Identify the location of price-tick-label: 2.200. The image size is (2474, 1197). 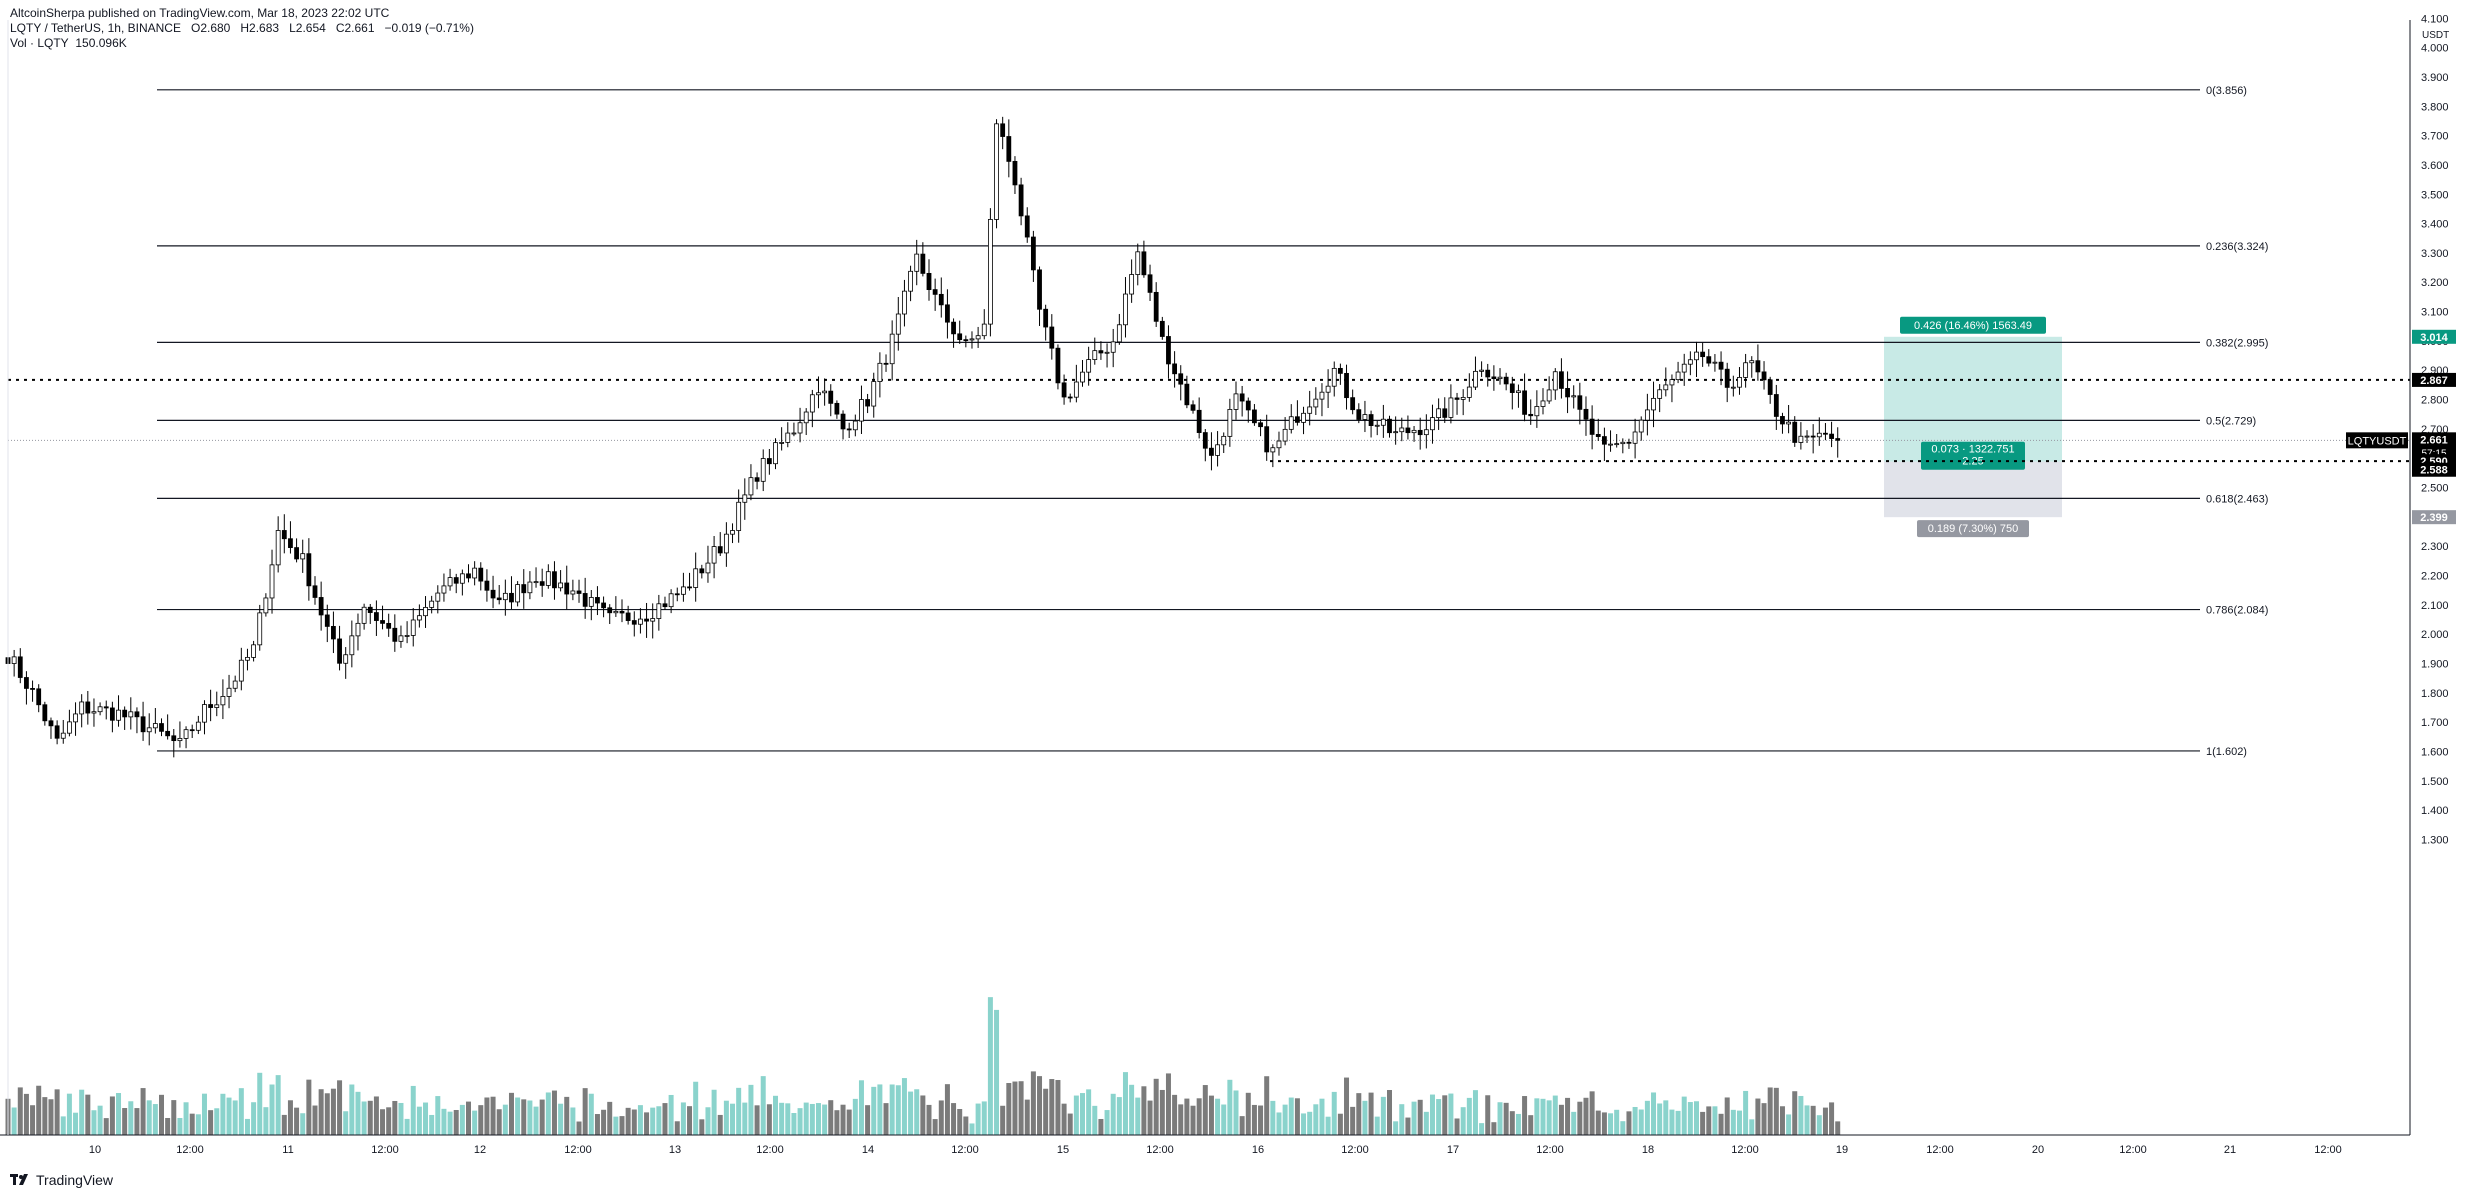
(2435, 577).